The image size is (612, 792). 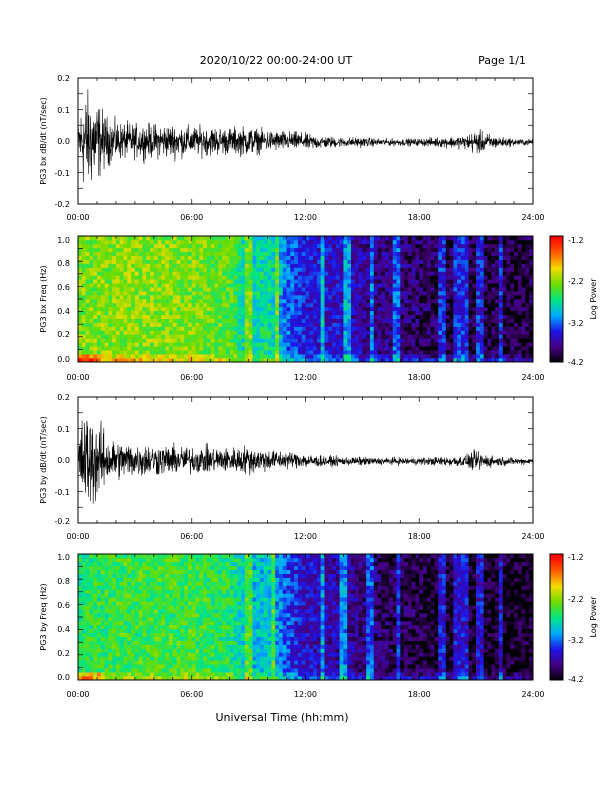 What do you see at coordinates (576, 281) in the screenshot?
I see `colorbar-tick-label: -2.2` at bounding box center [576, 281].